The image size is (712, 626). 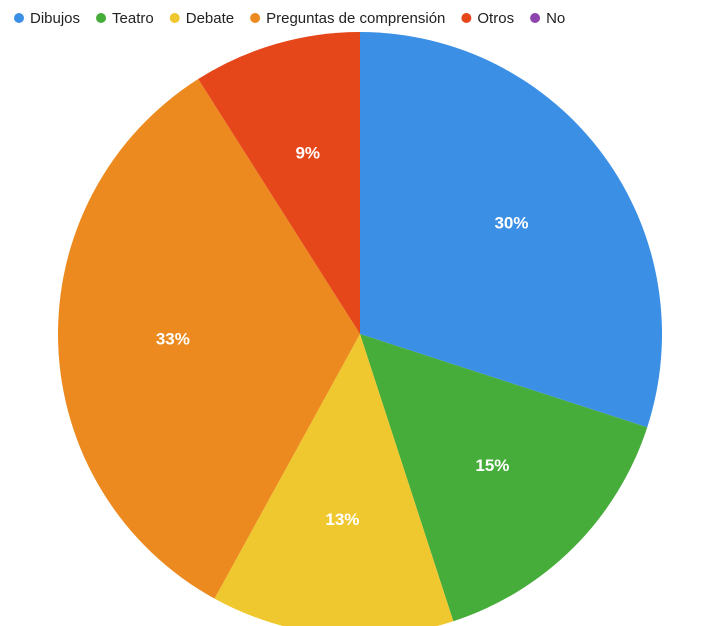 What do you see at coordinates (492, 465) in the screenshot?
I see `value-label: 15%` at bounding box center [492, 465].